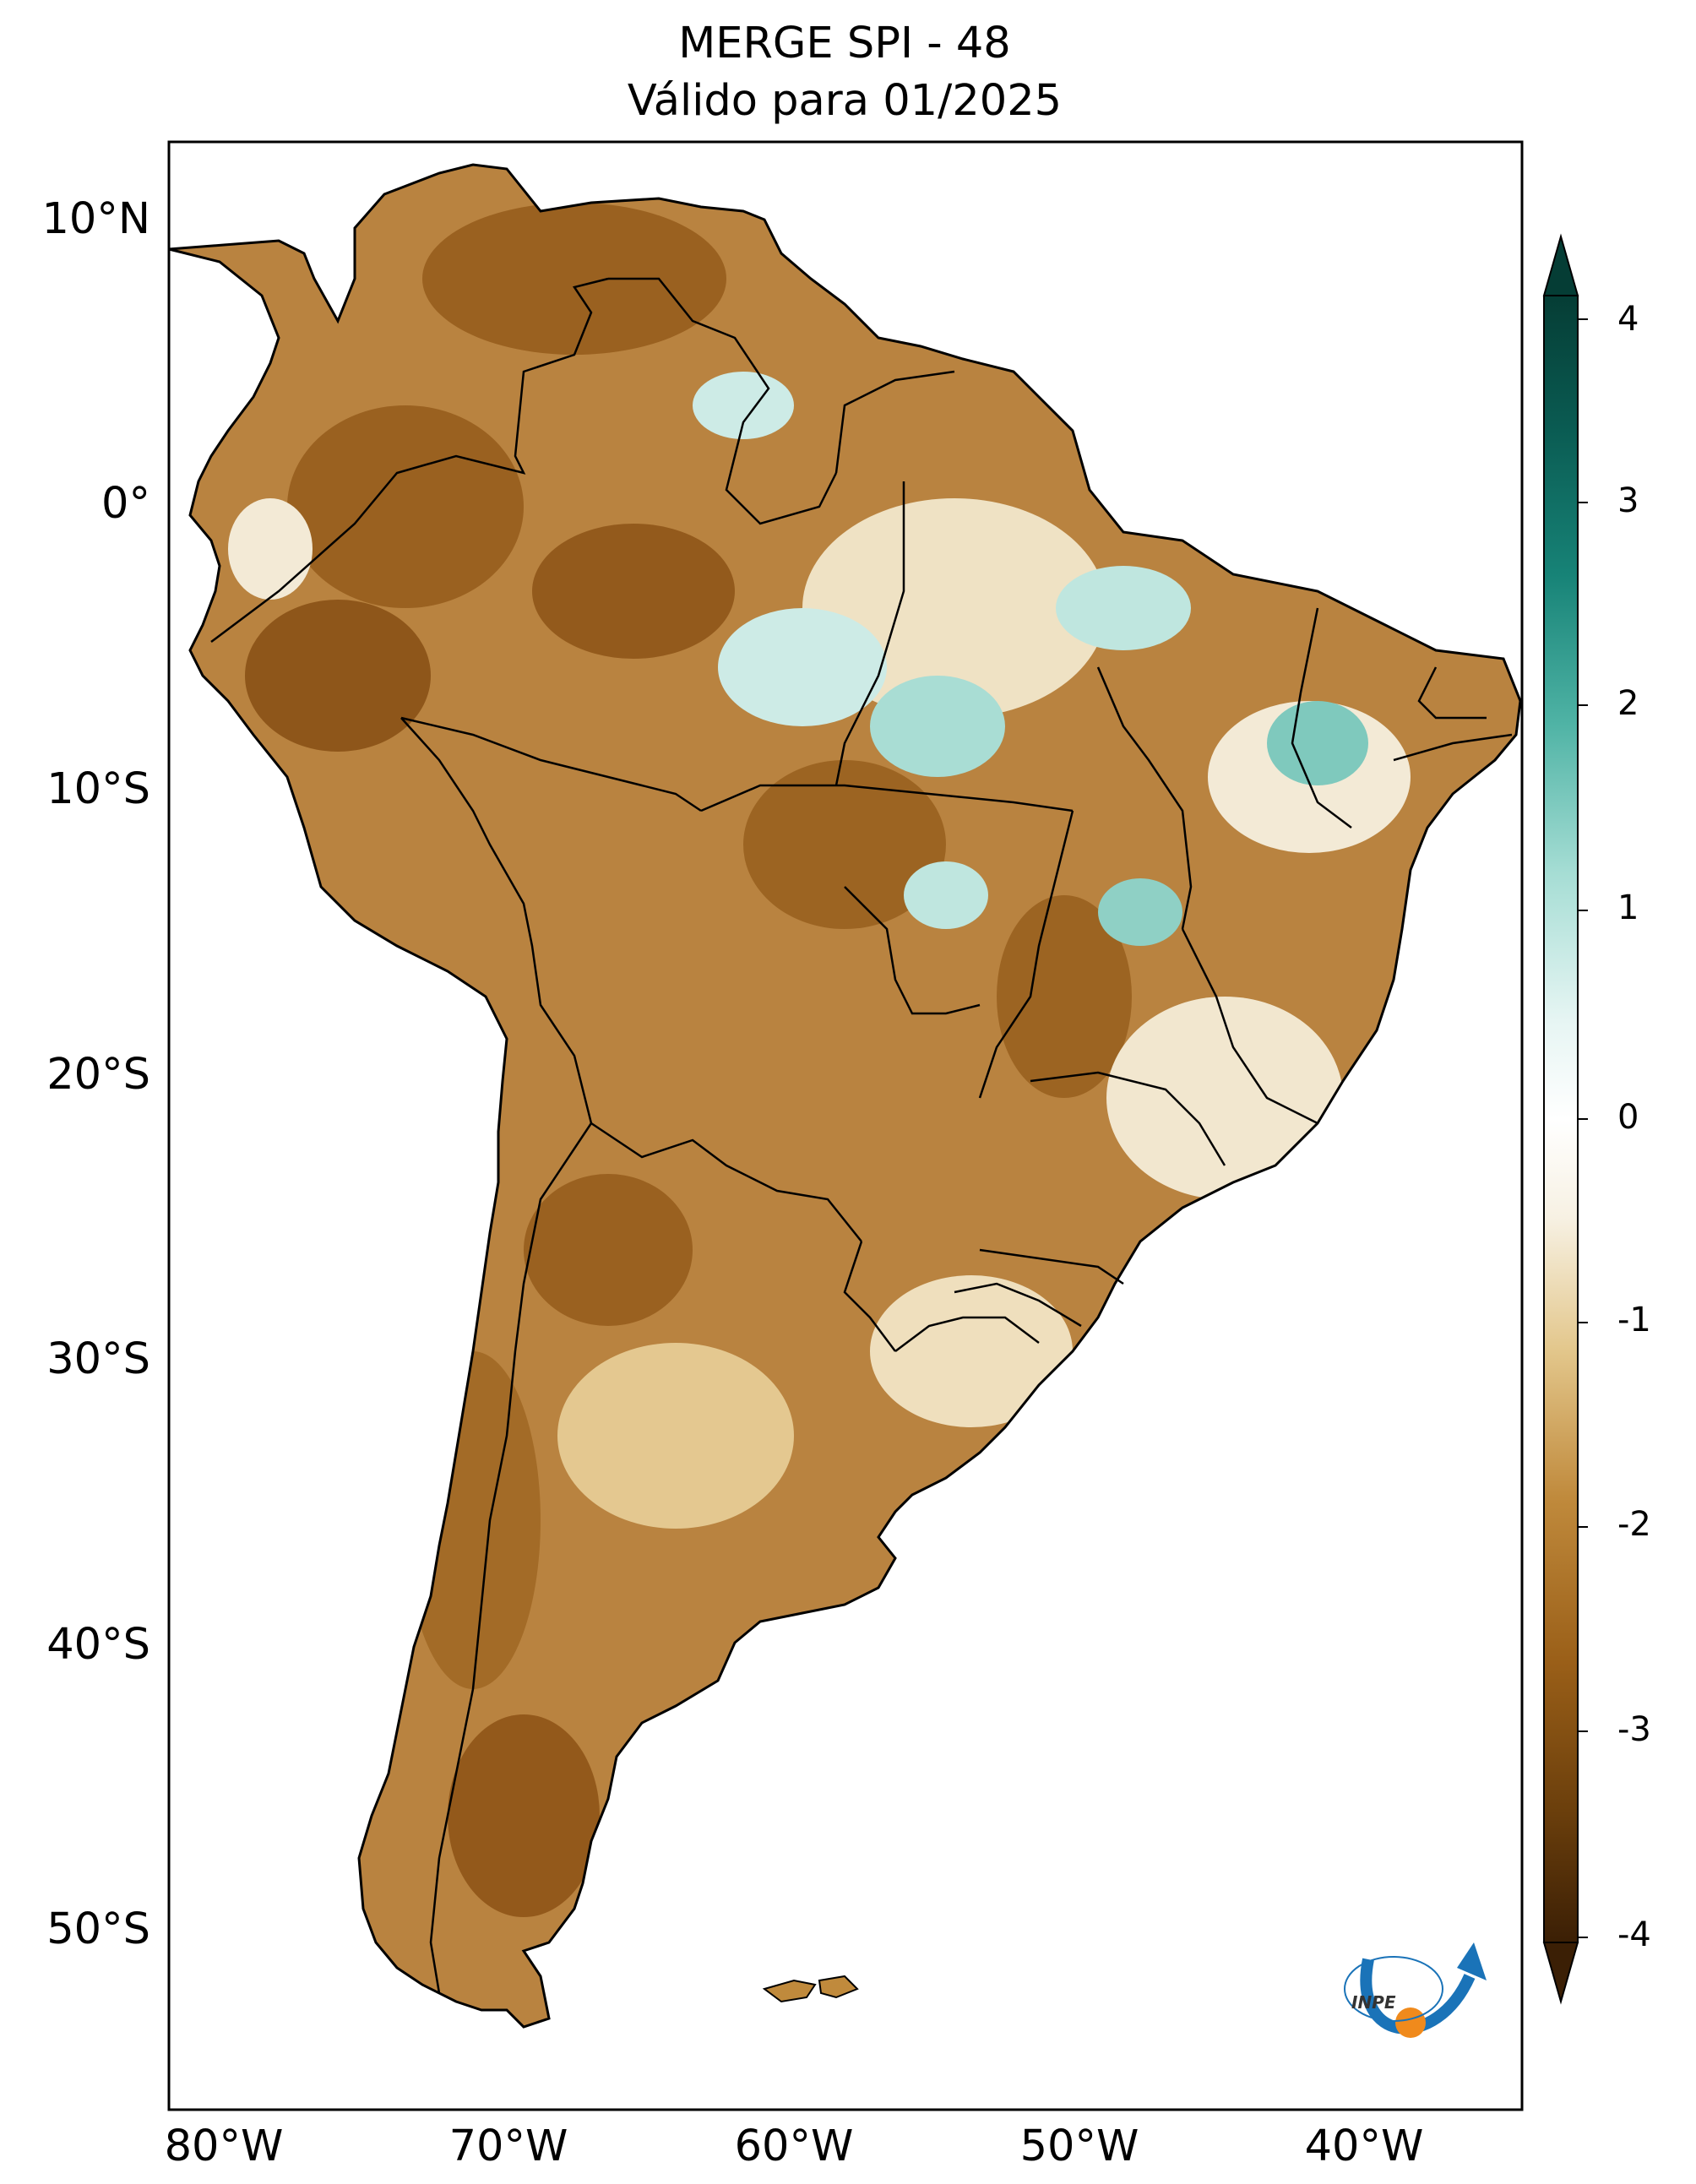 Image resolution: width=1696 pixels, height=2184 pixels. I want to click on border-venezuela-brazil, so click(723, 401).